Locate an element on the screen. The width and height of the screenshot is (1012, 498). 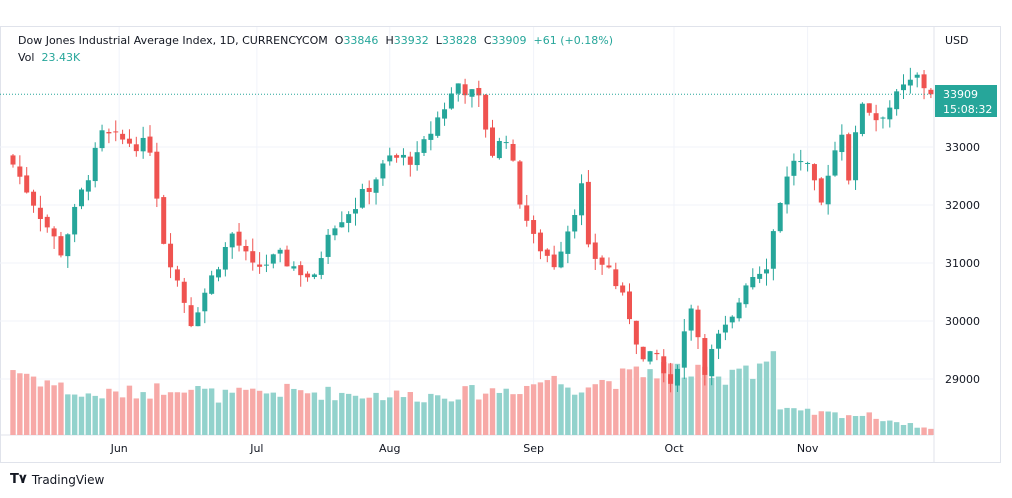
low-value: 33828 is located at coordinates (459, 40).